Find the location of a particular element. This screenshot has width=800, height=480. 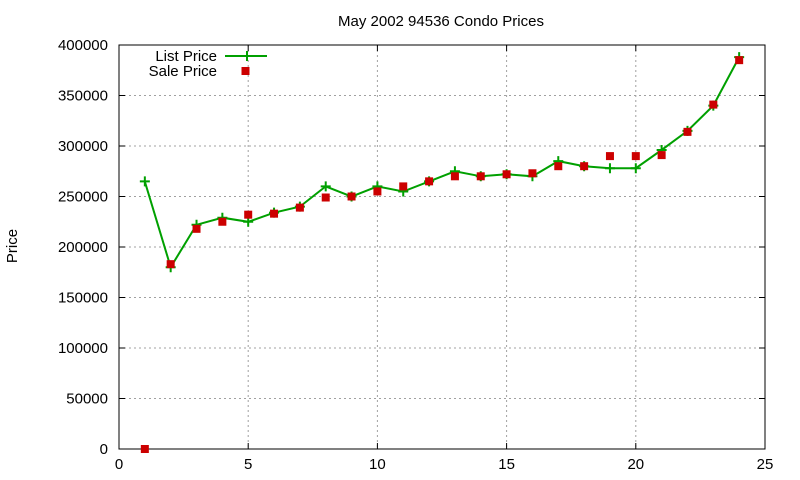

y-tick-label: 400000 is located at coordinates (83, 45).